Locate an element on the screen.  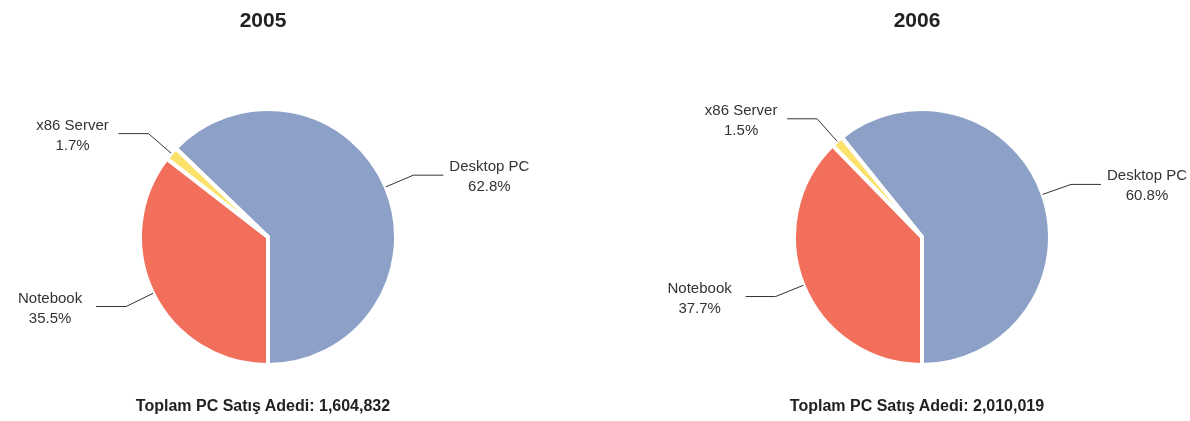
data-label: 62.8% is located at coordinates (489, 186).